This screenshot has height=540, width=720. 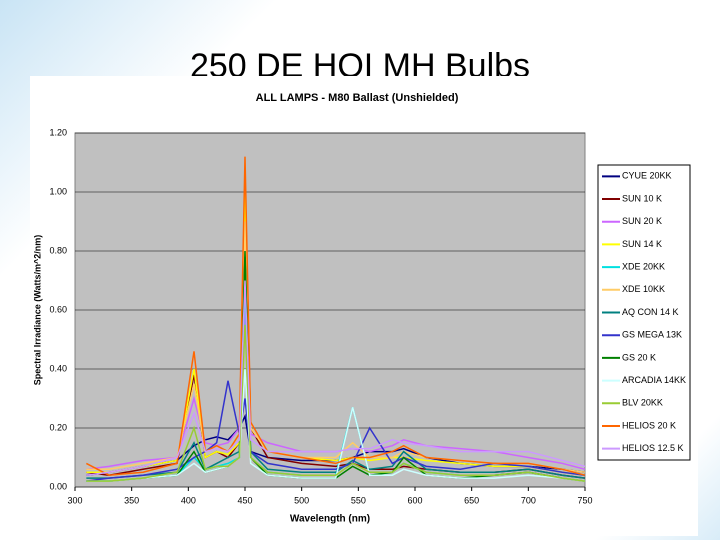 I want to click on legend-label: XDE 20KK, so click(x=643, y=266).